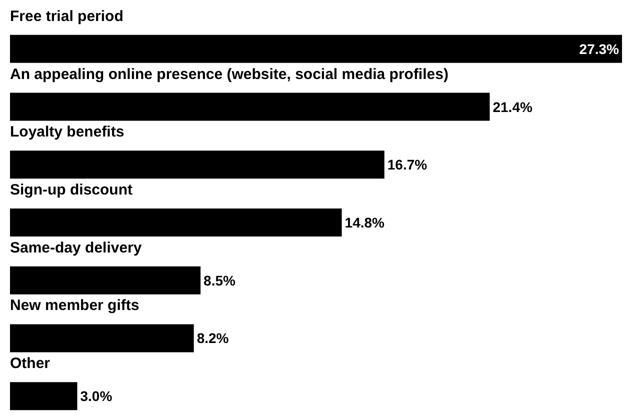  Describe the element at coordinates (67, 16) in the screenshot. I see `y-tick-label: Free trial period` at that location.